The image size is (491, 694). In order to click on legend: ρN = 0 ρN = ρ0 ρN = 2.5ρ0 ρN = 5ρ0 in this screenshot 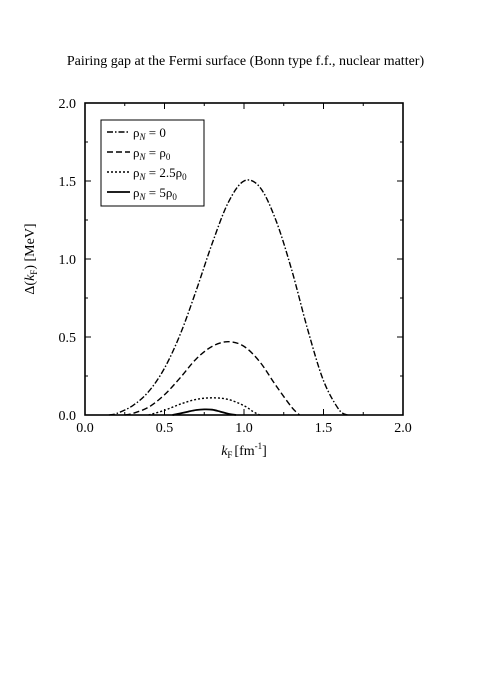, I will do `click(152, 163)`.